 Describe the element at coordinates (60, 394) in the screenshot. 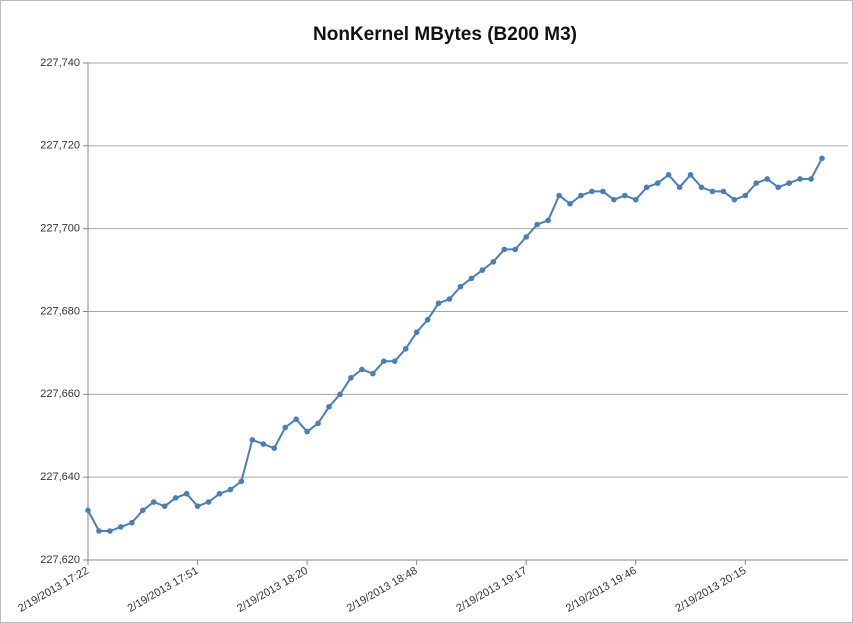

I see `y-tick-label: 227,660` at that location.